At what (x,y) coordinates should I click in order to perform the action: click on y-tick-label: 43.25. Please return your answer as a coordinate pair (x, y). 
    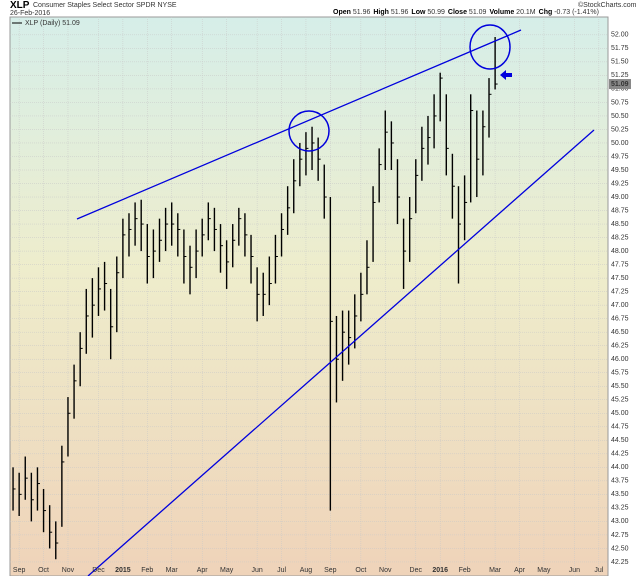
    Looking at the image, I should click on (620, 508).